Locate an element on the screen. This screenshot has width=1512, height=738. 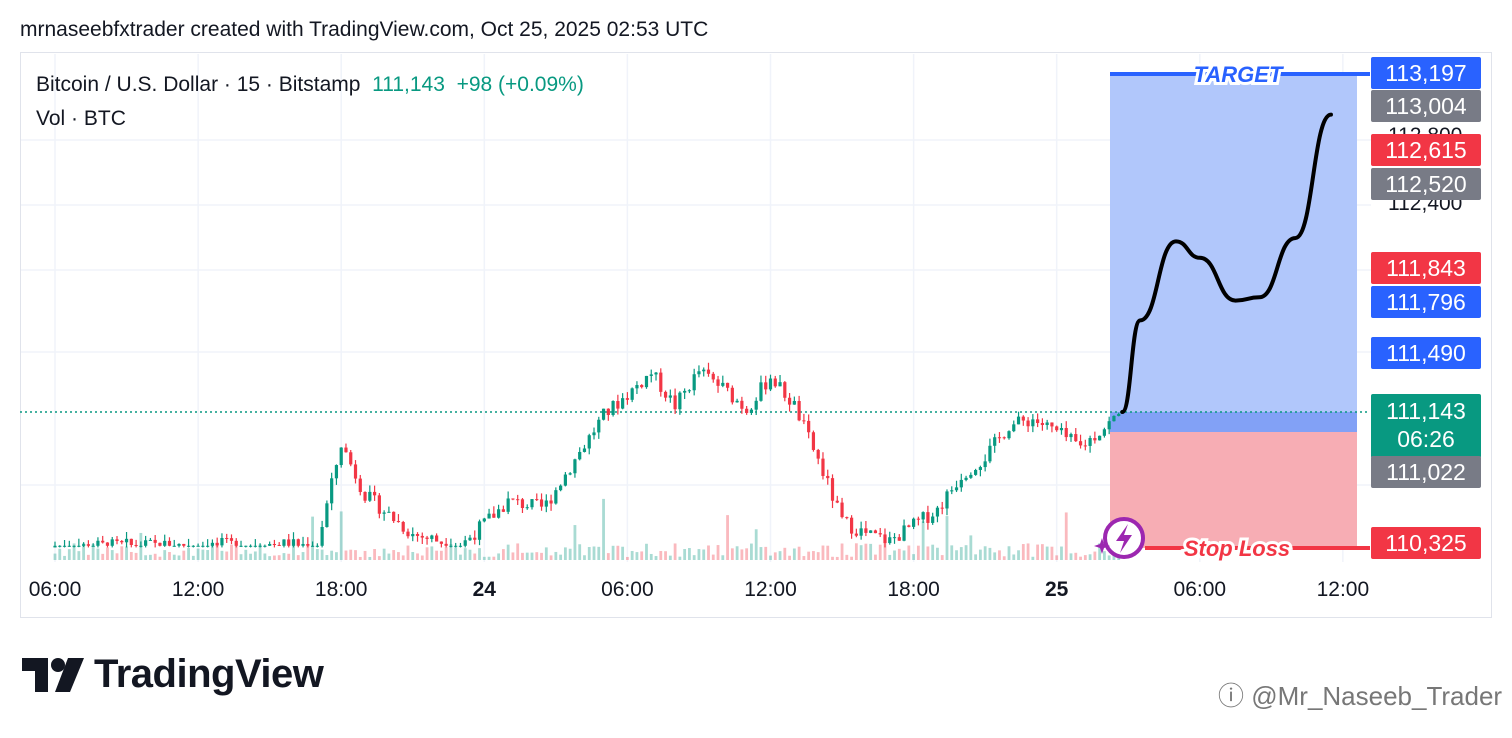
price-label-blue: 111,796 is located at coordinates (1426, 302).